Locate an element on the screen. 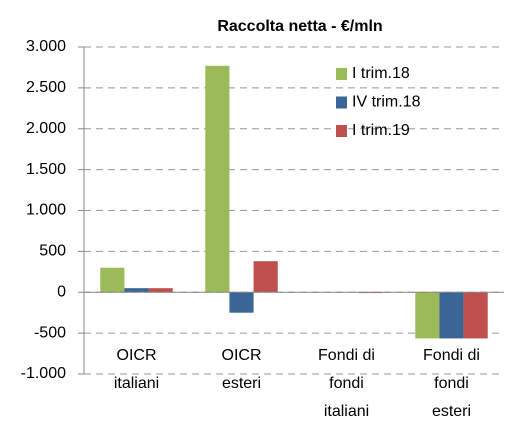 This screenshot has width=508, height=421. y-tick-label: -1.000 is located at coordinates (43, 373).